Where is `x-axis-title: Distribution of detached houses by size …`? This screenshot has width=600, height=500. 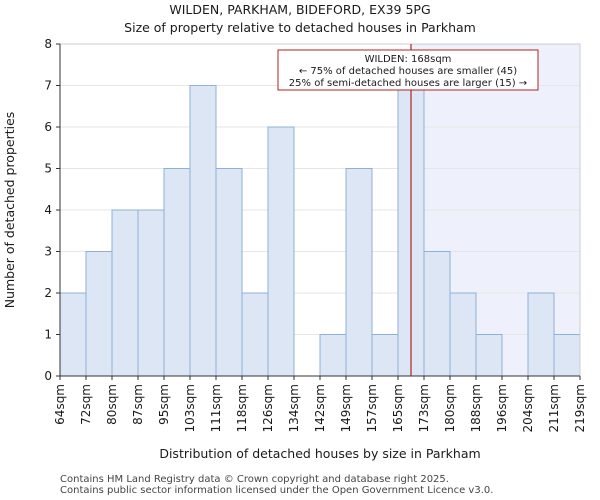 x-axis-title: Distribution of detached houses by size … is located at coordinates (319, 453).